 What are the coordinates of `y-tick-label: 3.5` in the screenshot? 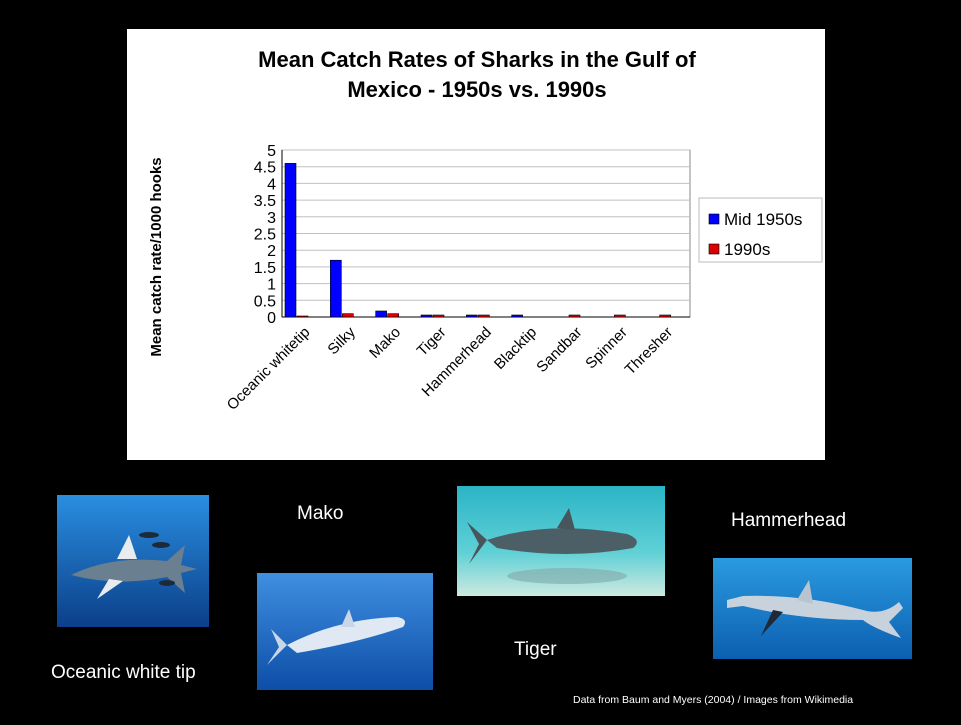 It's located at (265, 201).